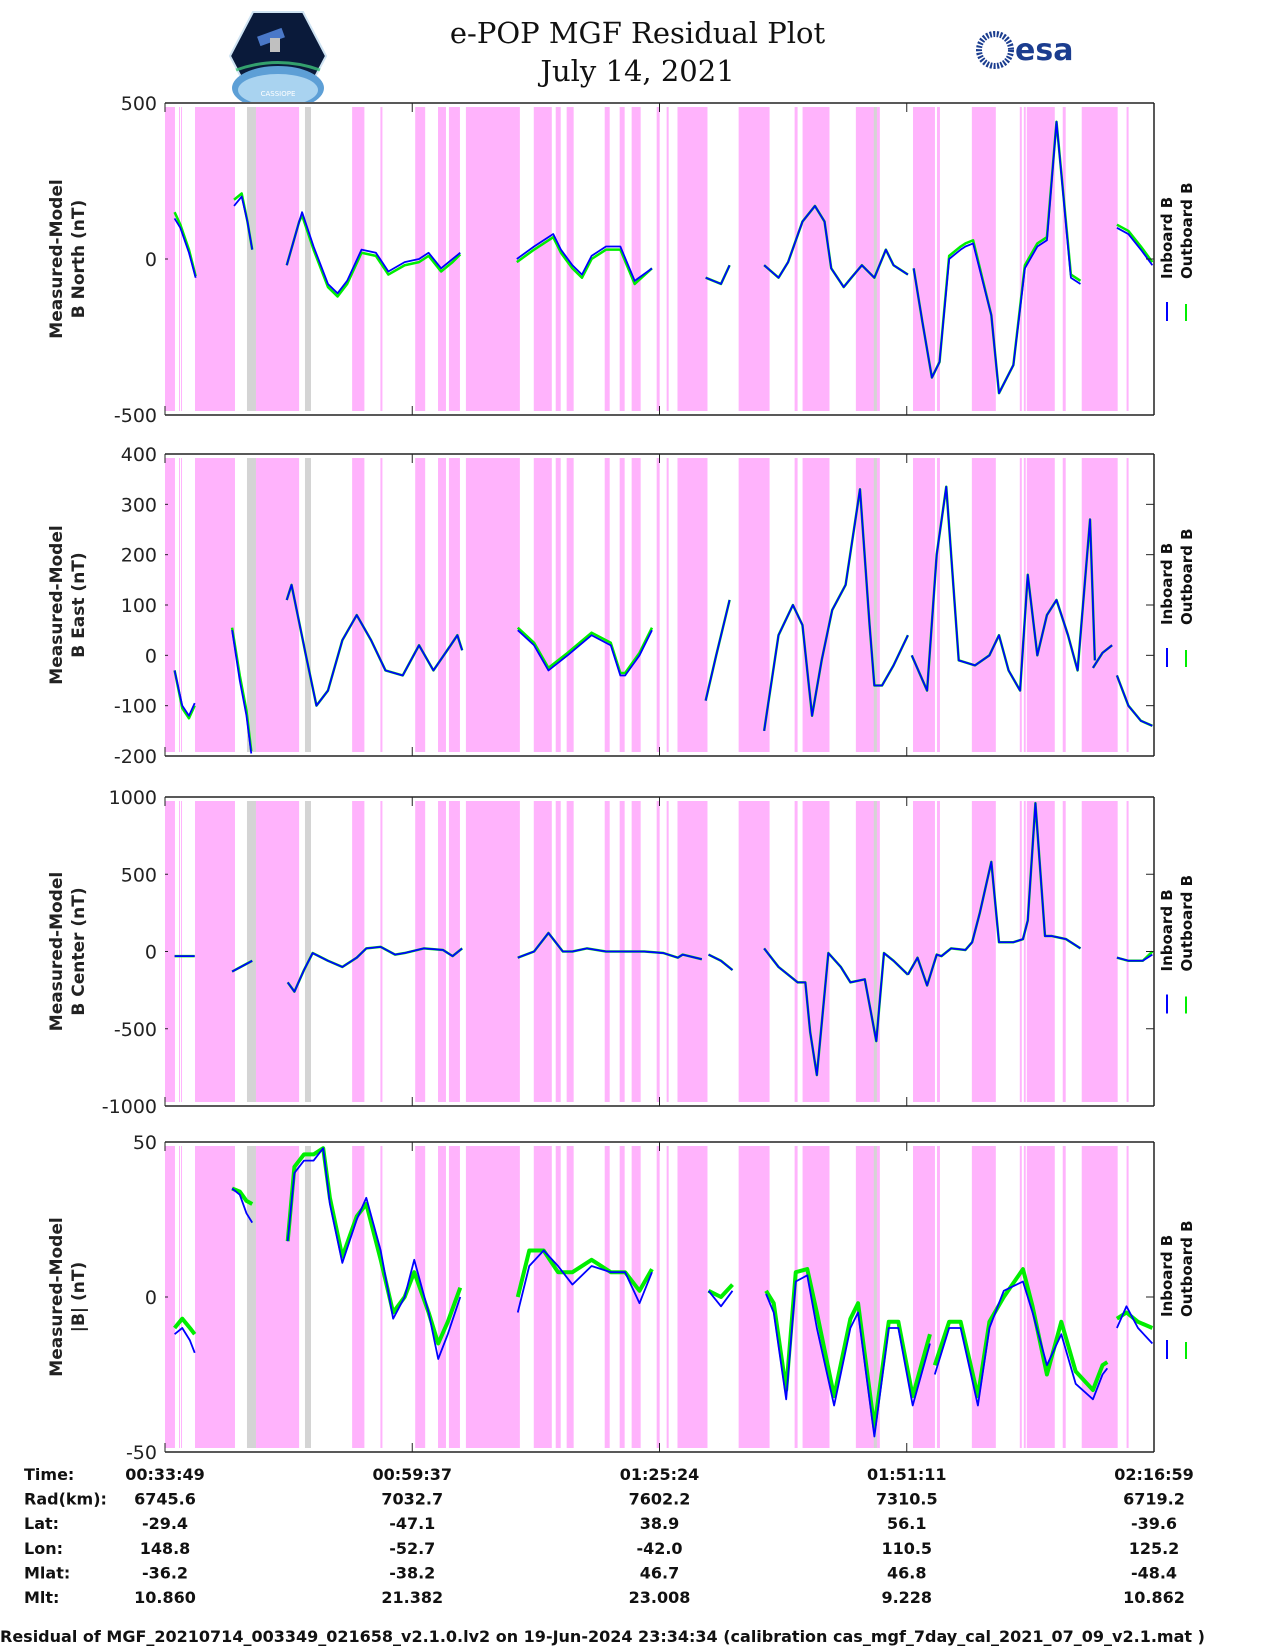 Image resolution: width=1275 pixels, height=1650 pixels. I want to click on info-cell: 10.862, so click(1154, 1597).